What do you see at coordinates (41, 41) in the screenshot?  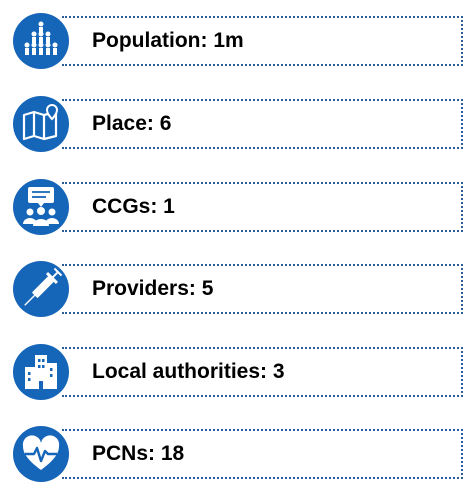 I see `population-icon` at bounding box center [41, 41].